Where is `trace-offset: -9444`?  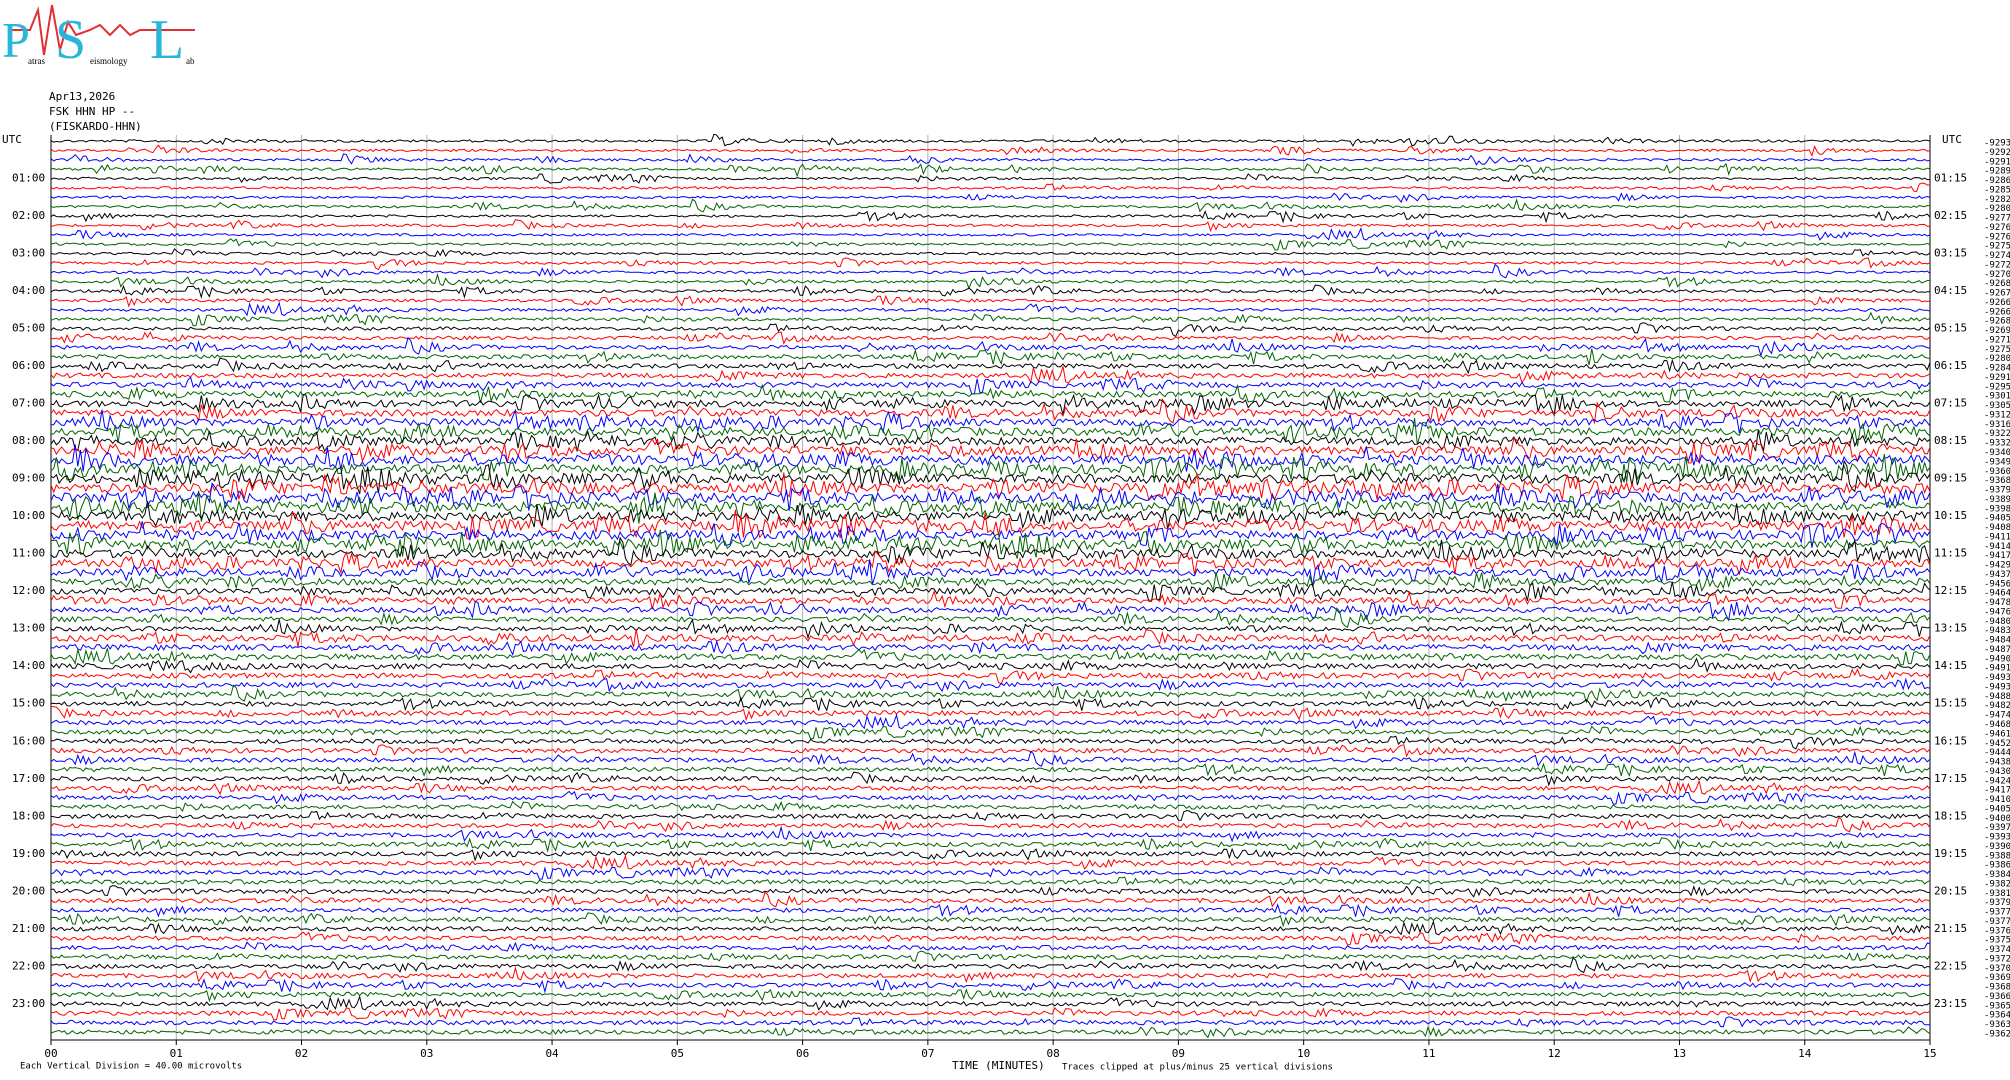
trace-offset: -9444 is located at coordinates (1997, 753).